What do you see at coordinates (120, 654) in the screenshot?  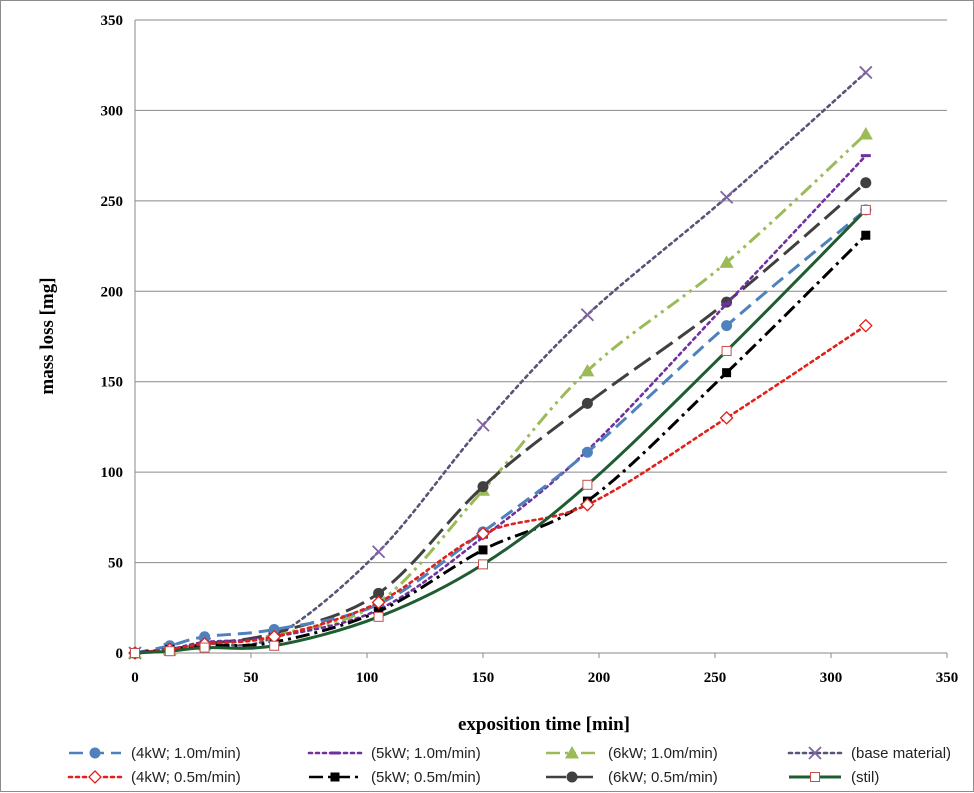 I see `y-tick-label: 0` at bounding box center [120, 654].